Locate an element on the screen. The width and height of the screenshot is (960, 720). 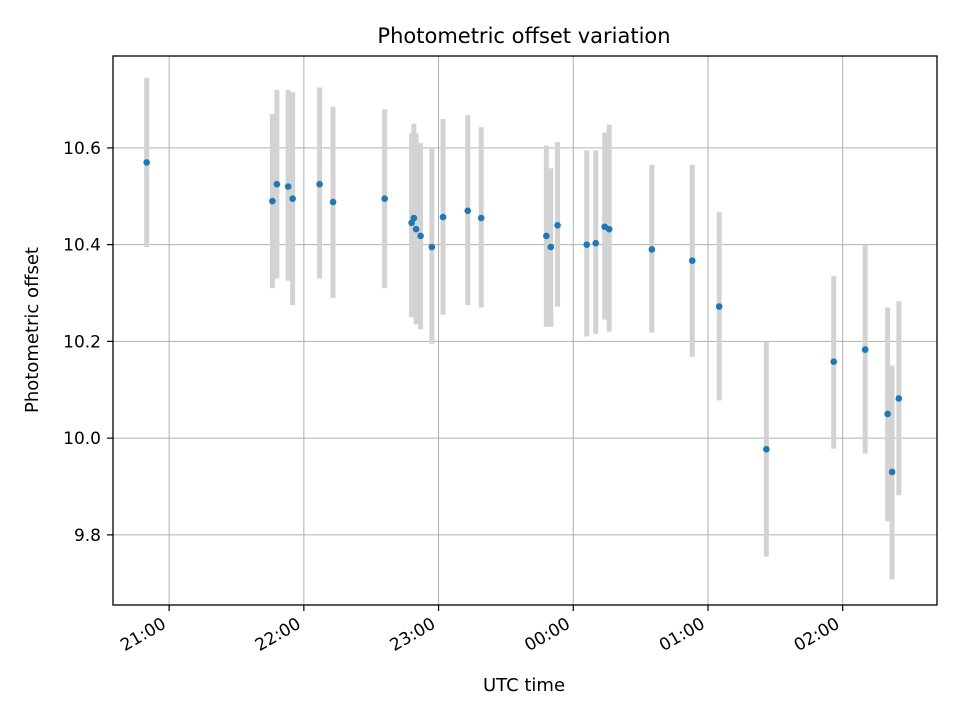
y-tick-label: 10.0 is located at coordinates (82, 439).